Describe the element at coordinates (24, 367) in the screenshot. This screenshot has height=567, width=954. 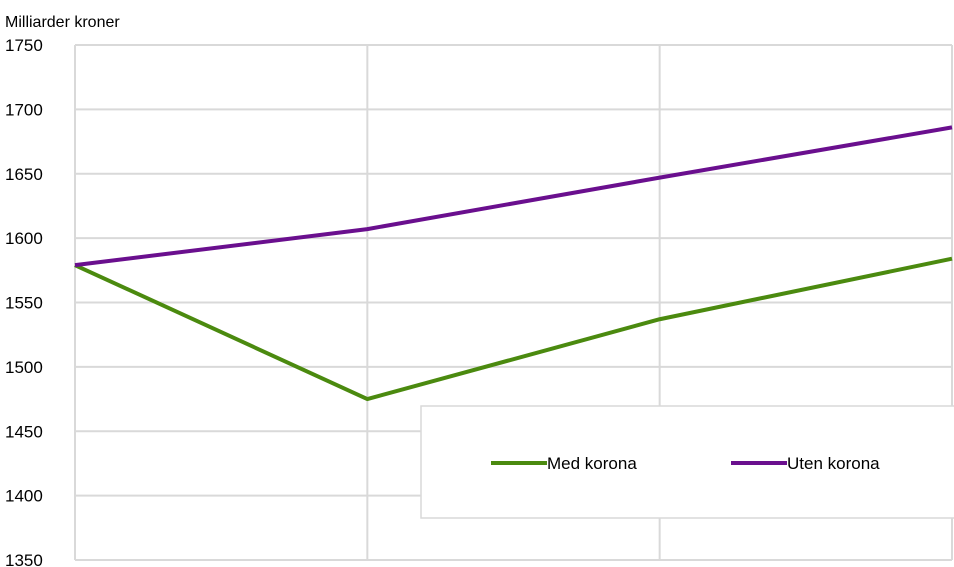
I see `y-tick-label: 1500` at that location.